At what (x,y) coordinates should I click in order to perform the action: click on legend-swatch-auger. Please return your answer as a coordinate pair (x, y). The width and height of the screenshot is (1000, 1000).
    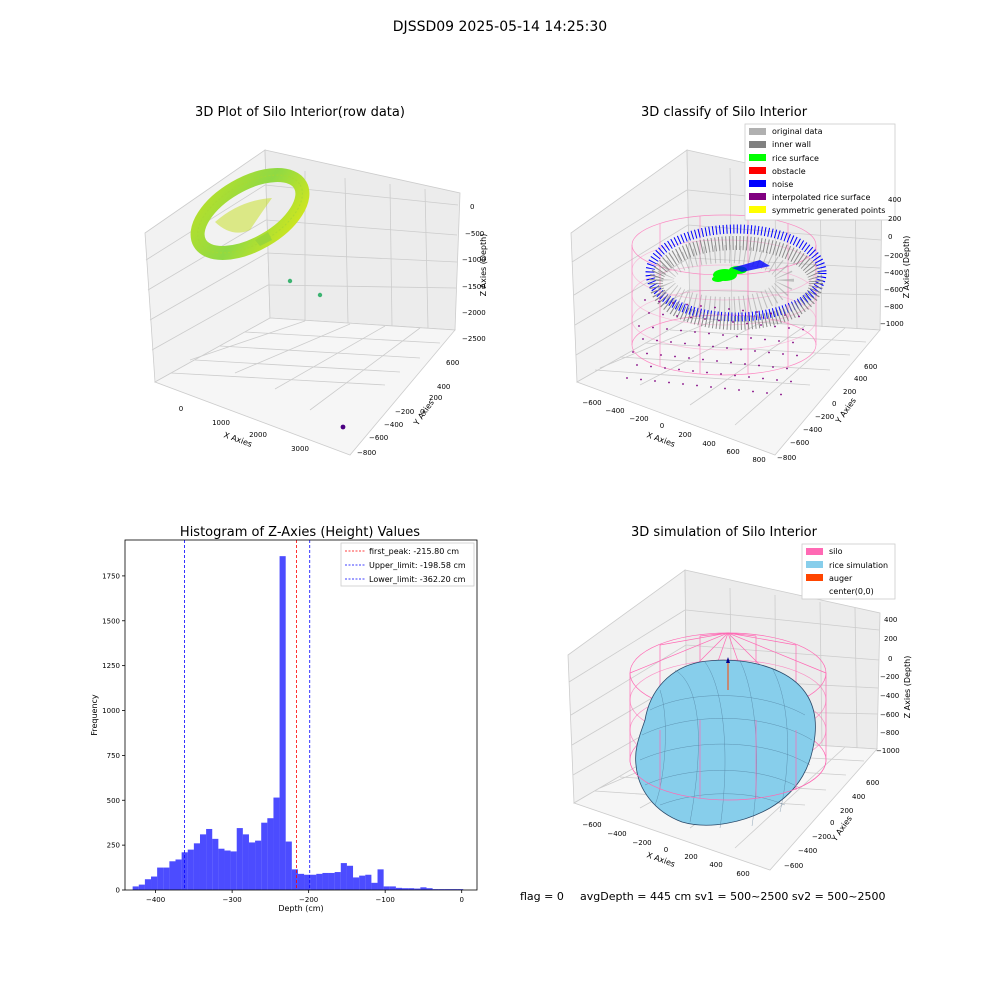
    Looking at the image, I should click on (814, 577).